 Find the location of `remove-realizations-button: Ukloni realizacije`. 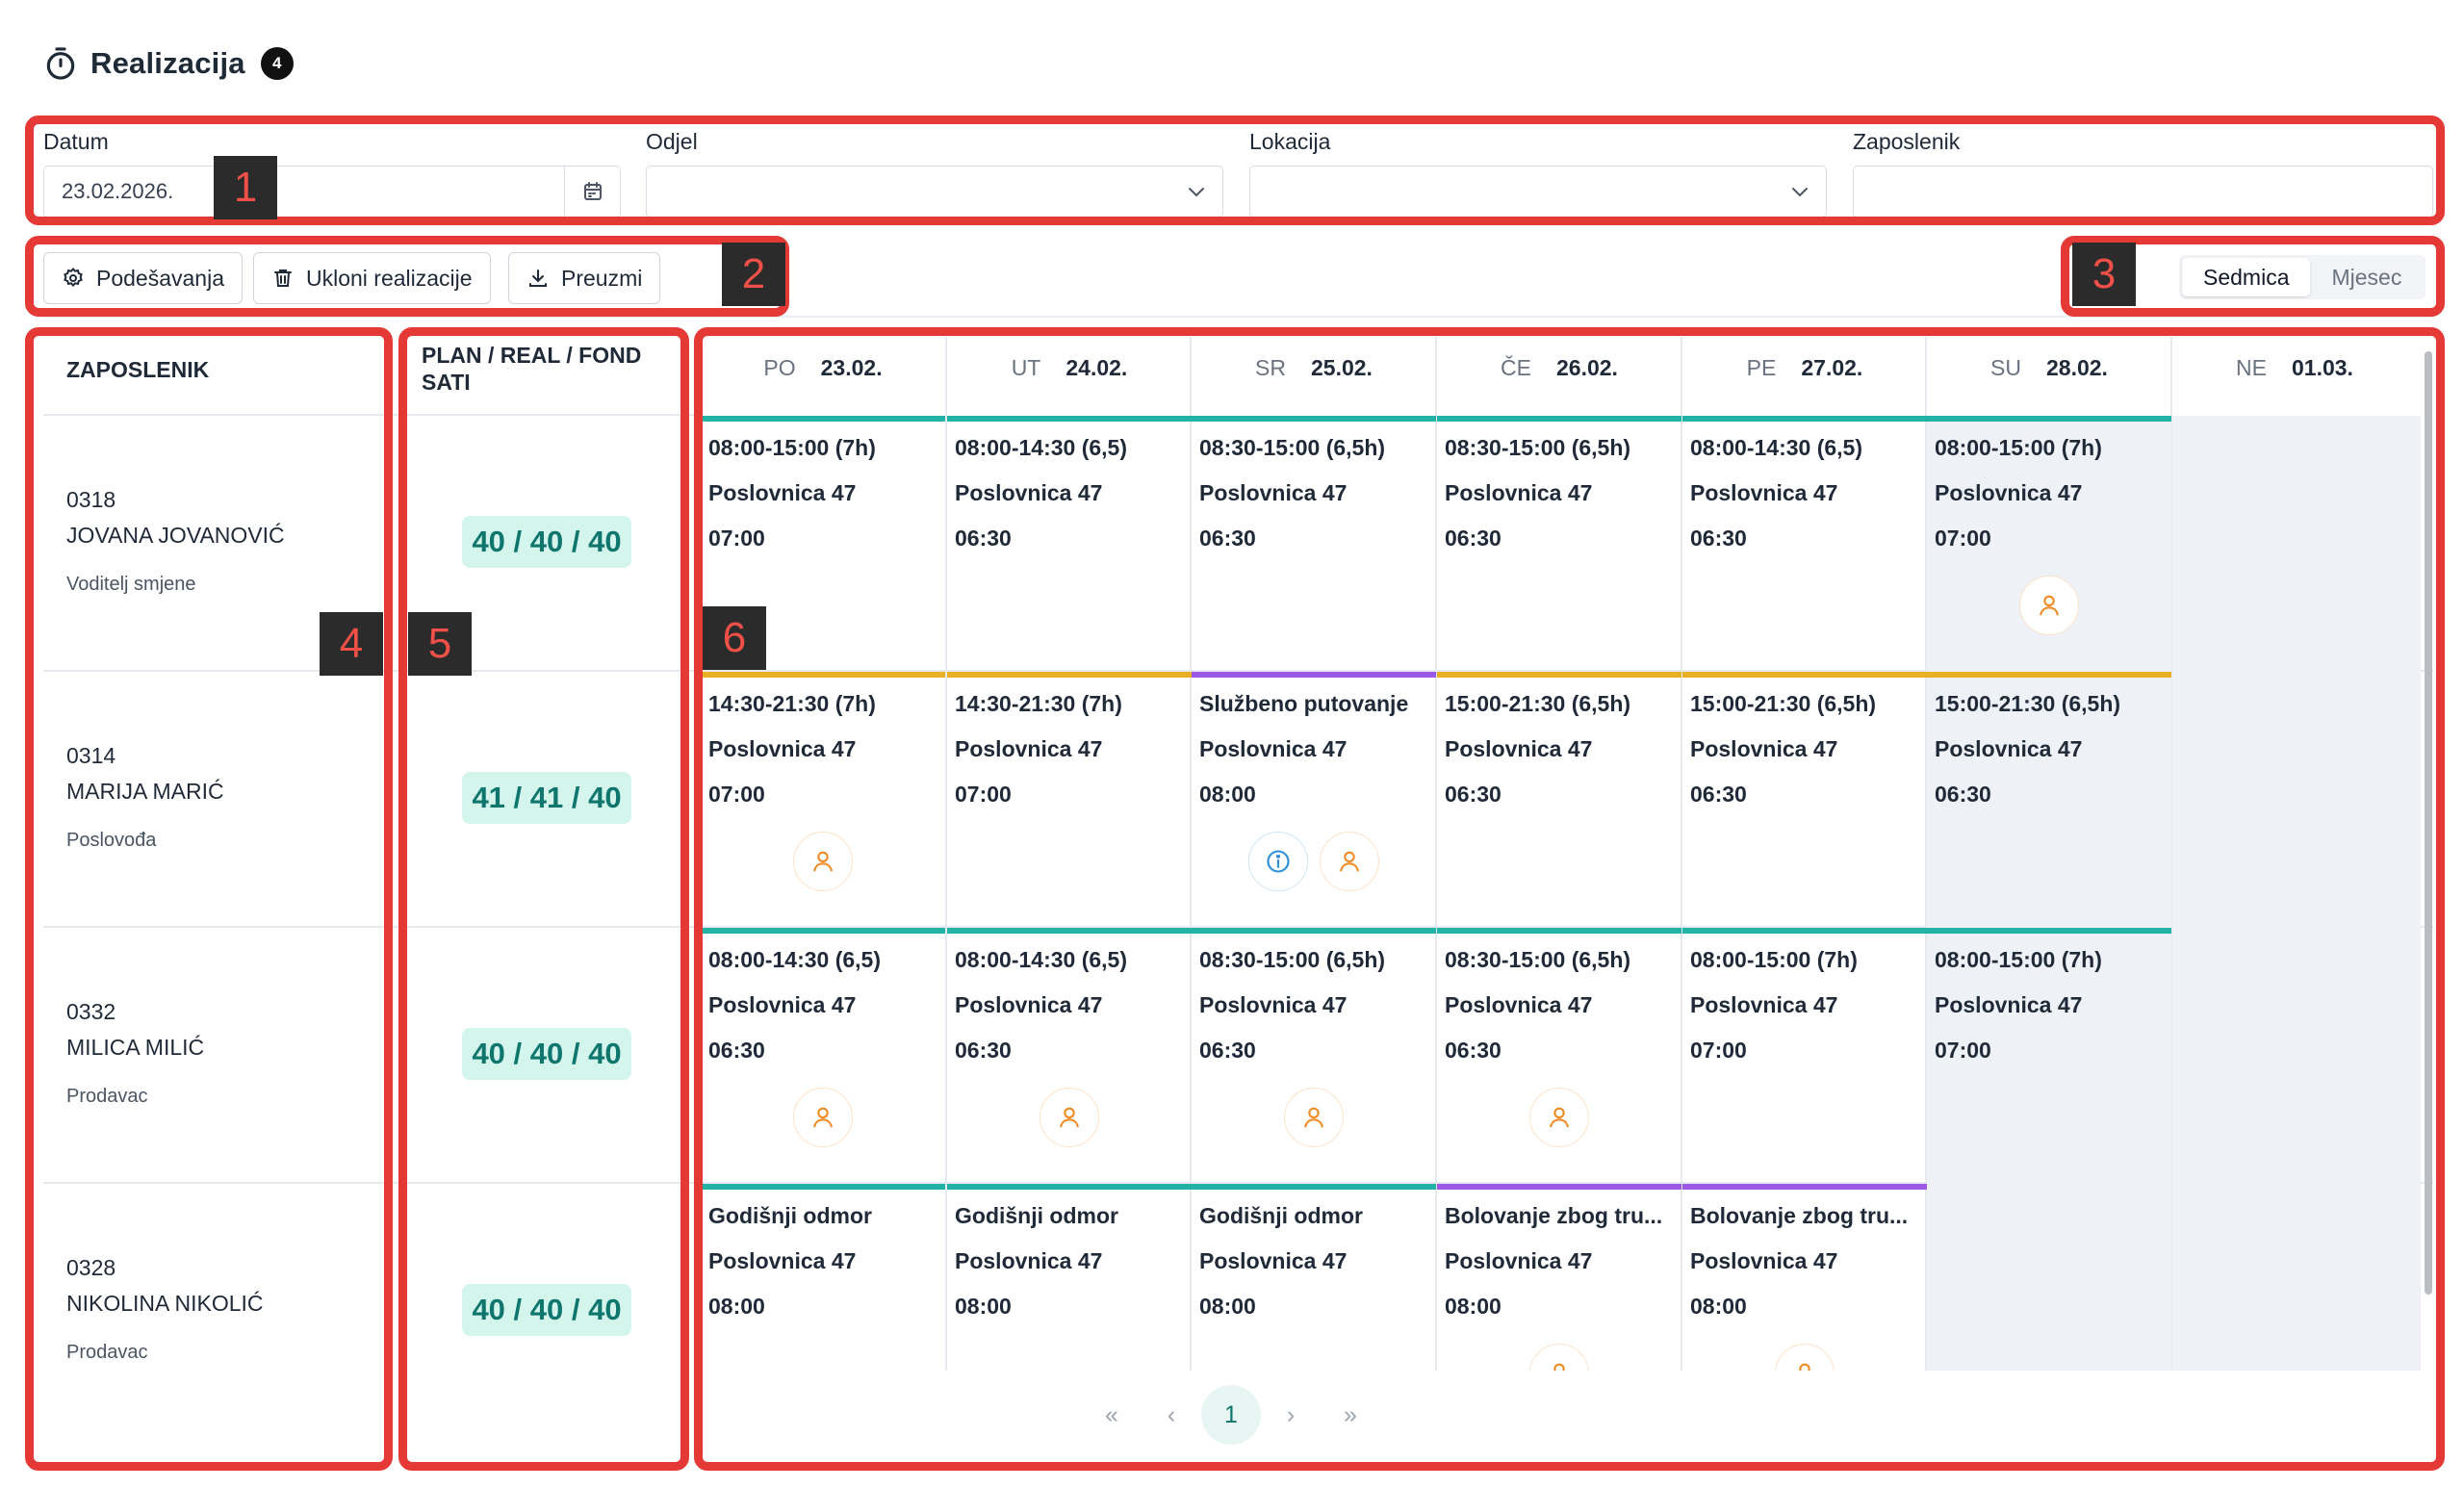

remove-realizations-button: Ukloni realizacije is located at coordinates (372, 278).